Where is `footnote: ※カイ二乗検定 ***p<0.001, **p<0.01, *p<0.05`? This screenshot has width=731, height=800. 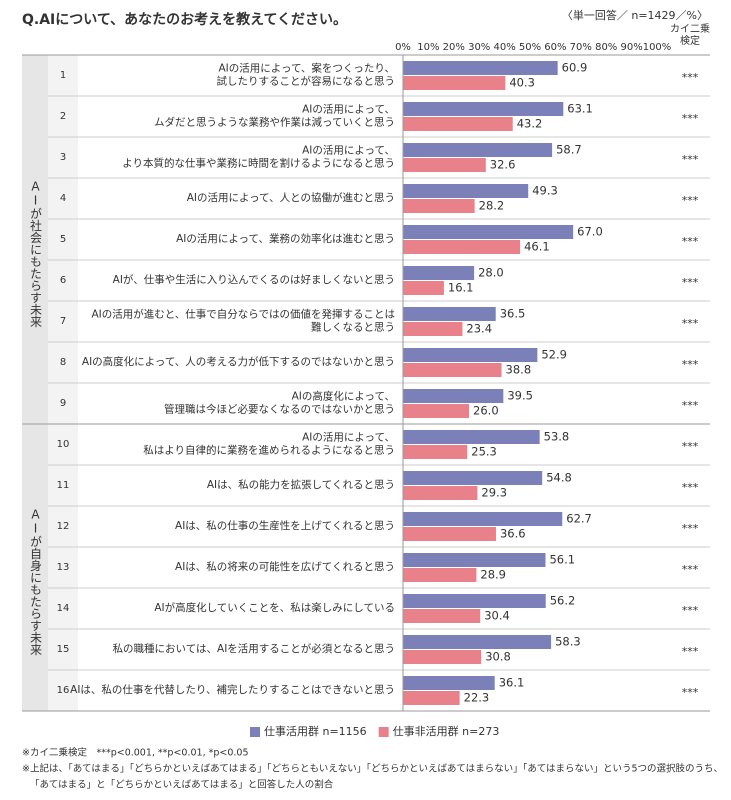 footnote: ※カイ二乗検定 ***p<0.001, **p<0.01, *p<0.05 is located at coordinates (135, 753).